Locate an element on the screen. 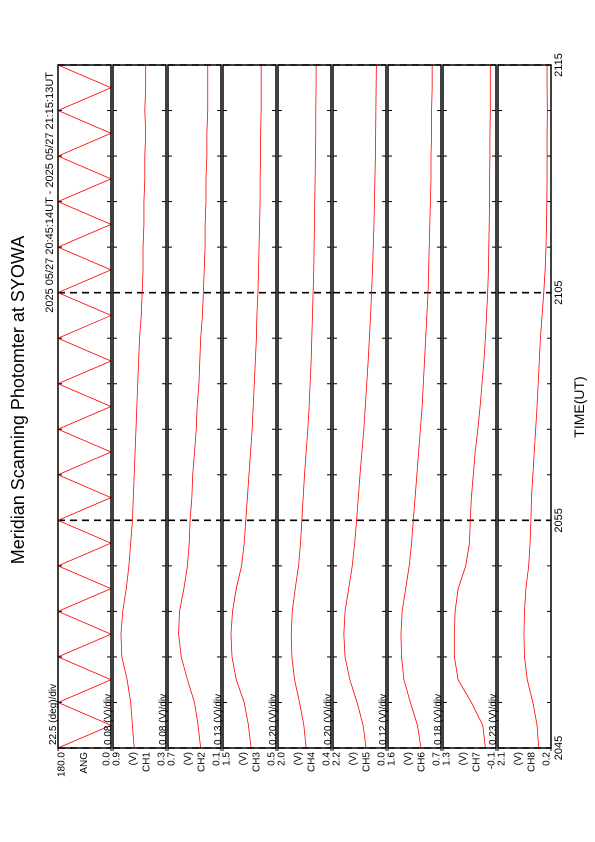 The height and width of the screenshot is (842, 595). y-tick-label: 0.3 is located at coordinates (162, 759).